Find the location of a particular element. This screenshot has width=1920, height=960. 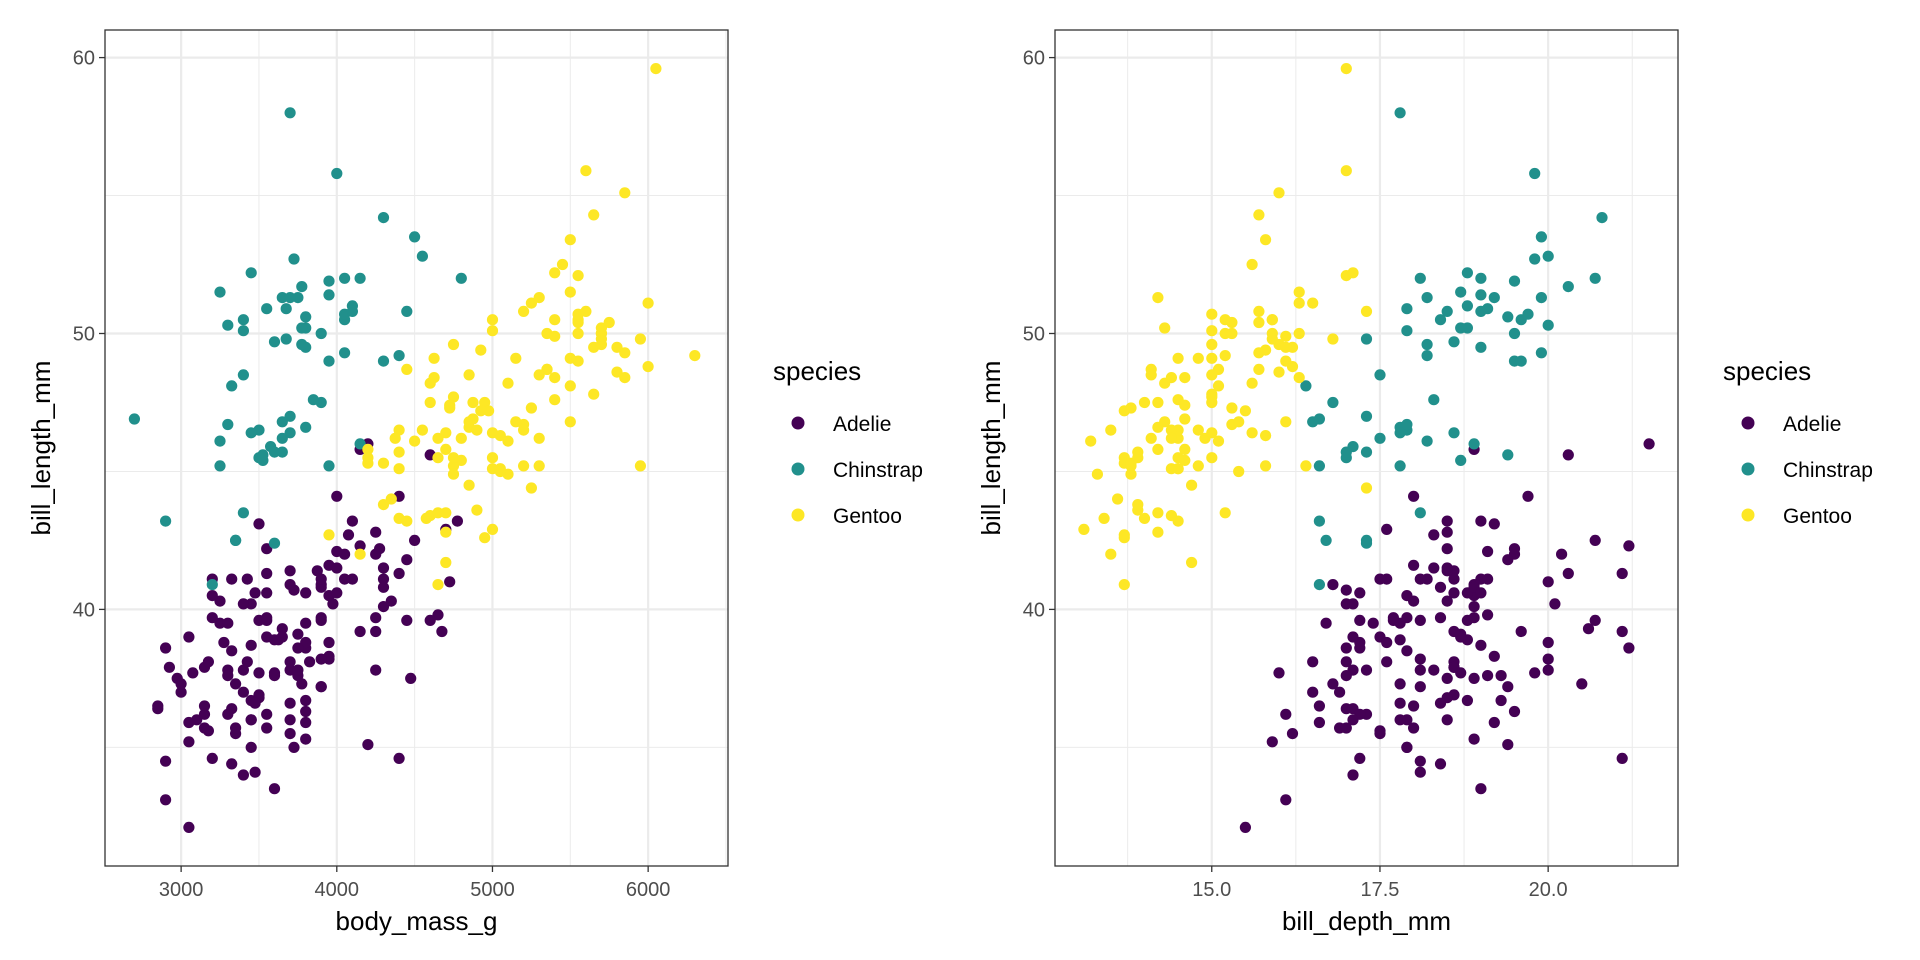

legend-label-adelie: Adelie is located at coordinates (862, 424).